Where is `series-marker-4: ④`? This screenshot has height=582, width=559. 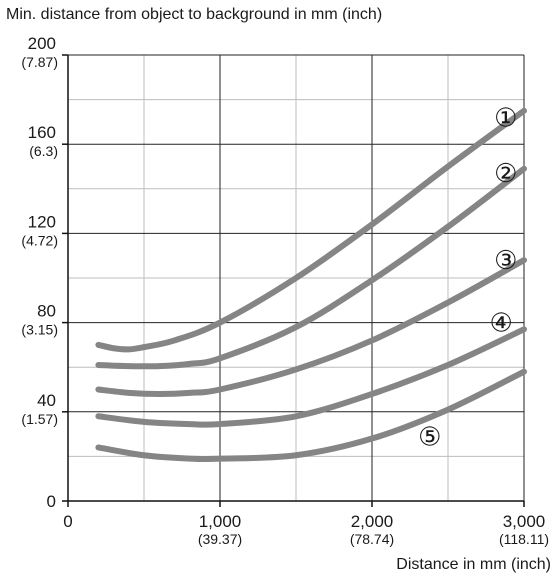
series-marker-4: ④ is located at coordinates (501, 323).